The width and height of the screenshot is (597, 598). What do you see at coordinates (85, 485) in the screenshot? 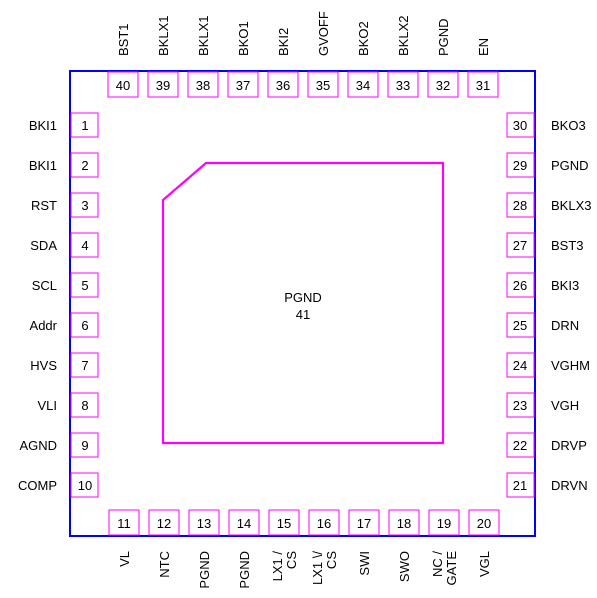
I see `pin-number-10: 10` at bounding box center [85, 485].